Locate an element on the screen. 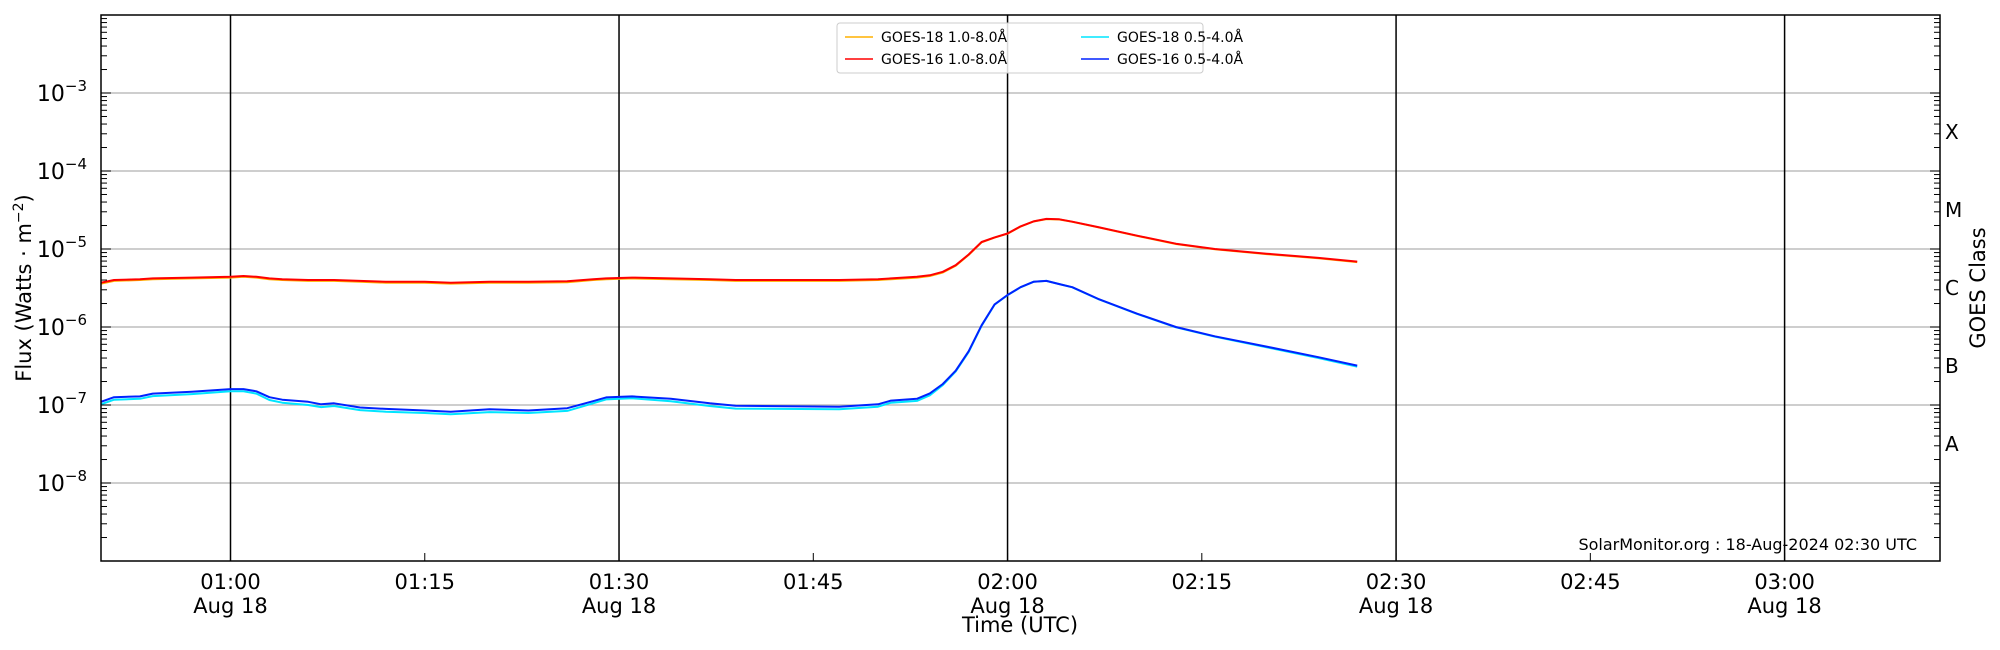 The image size is (2000, 650). goes-class-label: X is located at coordinates (1952, 132).